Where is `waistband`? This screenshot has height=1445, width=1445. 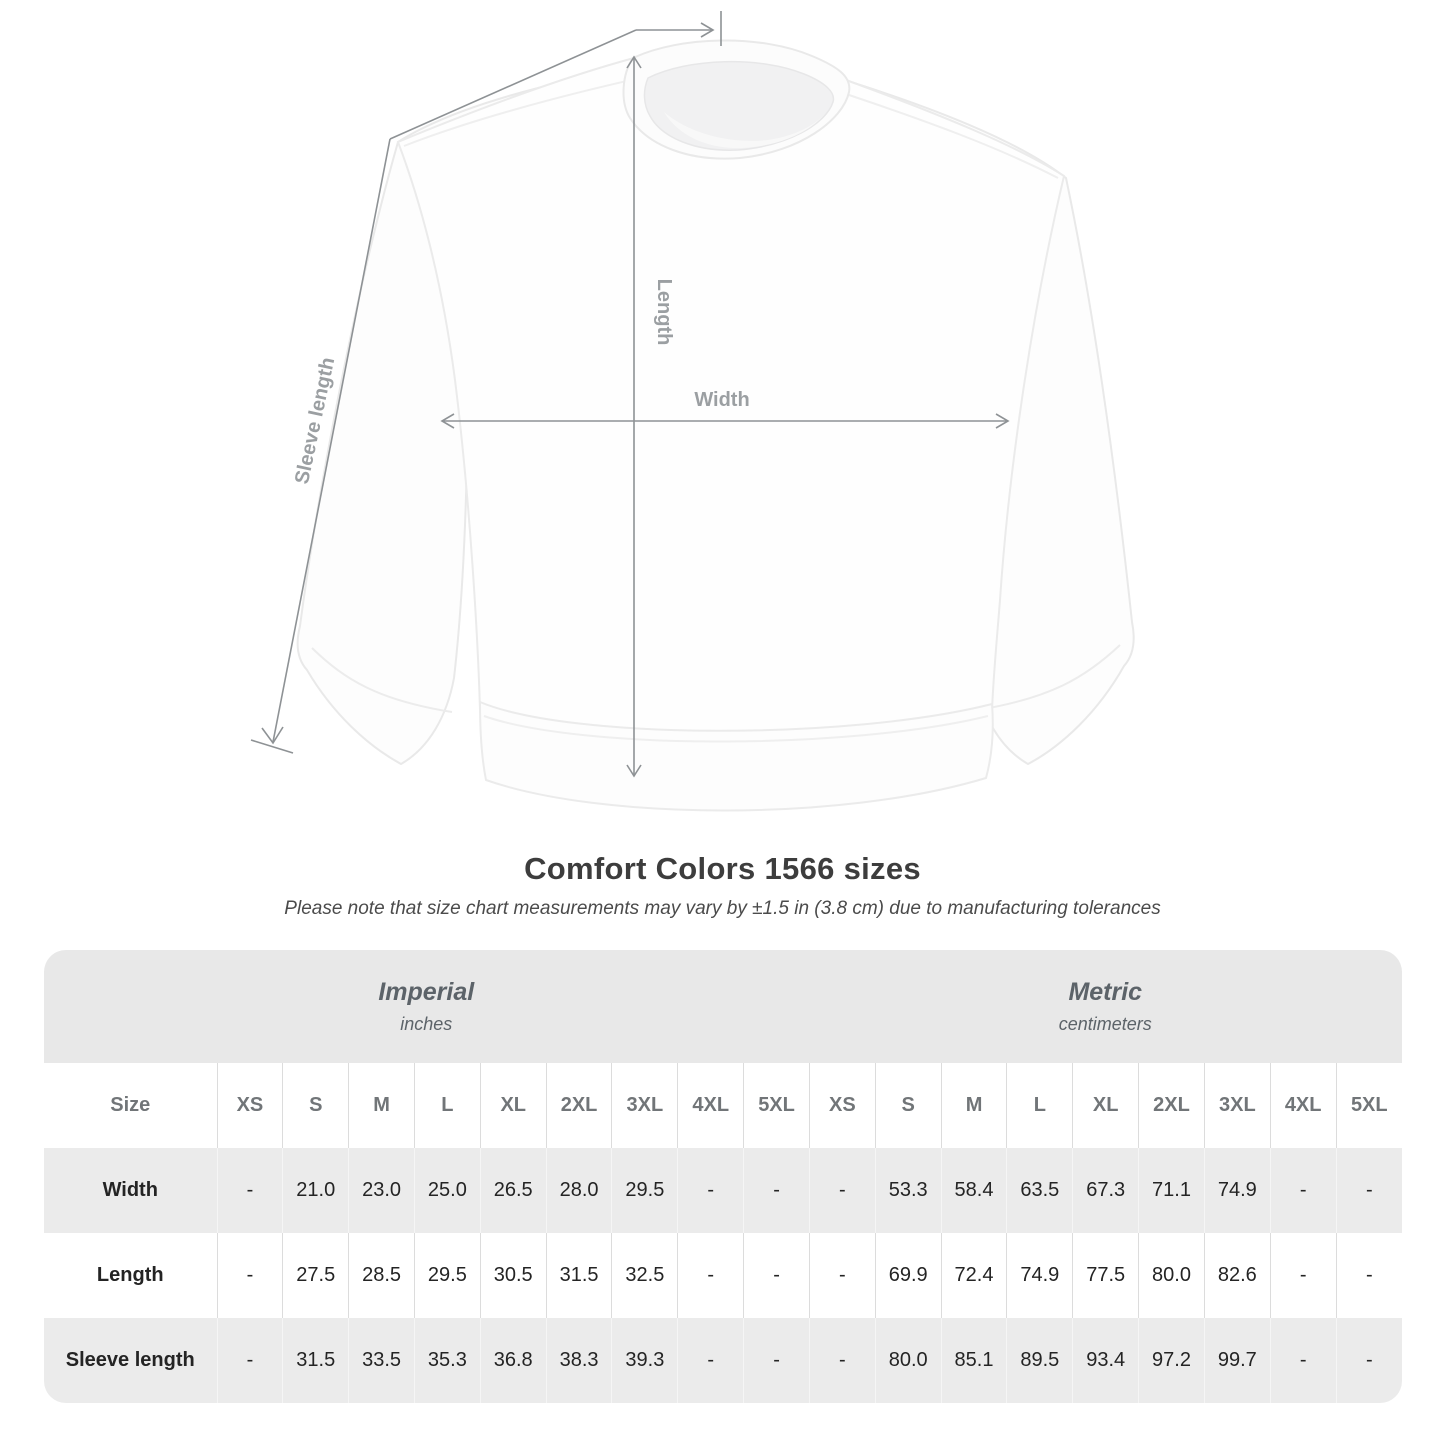
waistband is located at coordinates (736, 756).